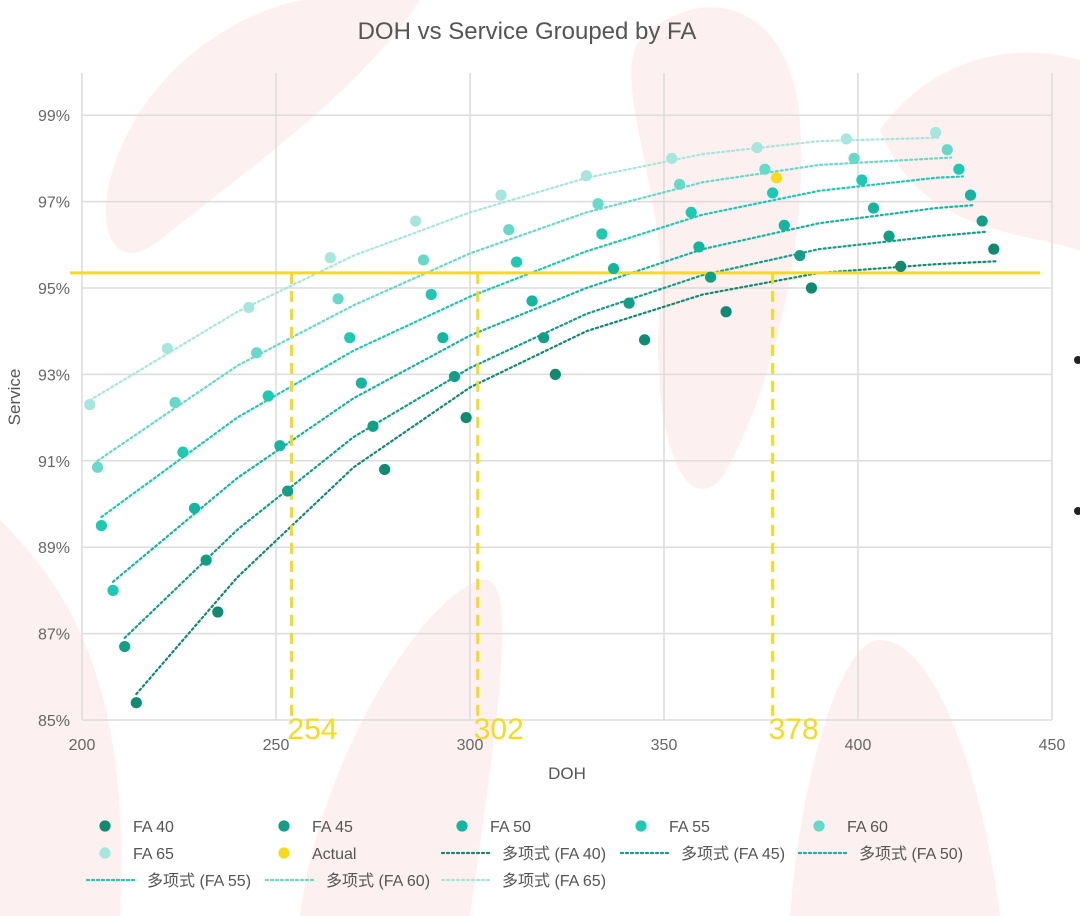  Describe the element at coordinates (858, 745) in the screenshot. I see `x-tick-label: 400` at that location.